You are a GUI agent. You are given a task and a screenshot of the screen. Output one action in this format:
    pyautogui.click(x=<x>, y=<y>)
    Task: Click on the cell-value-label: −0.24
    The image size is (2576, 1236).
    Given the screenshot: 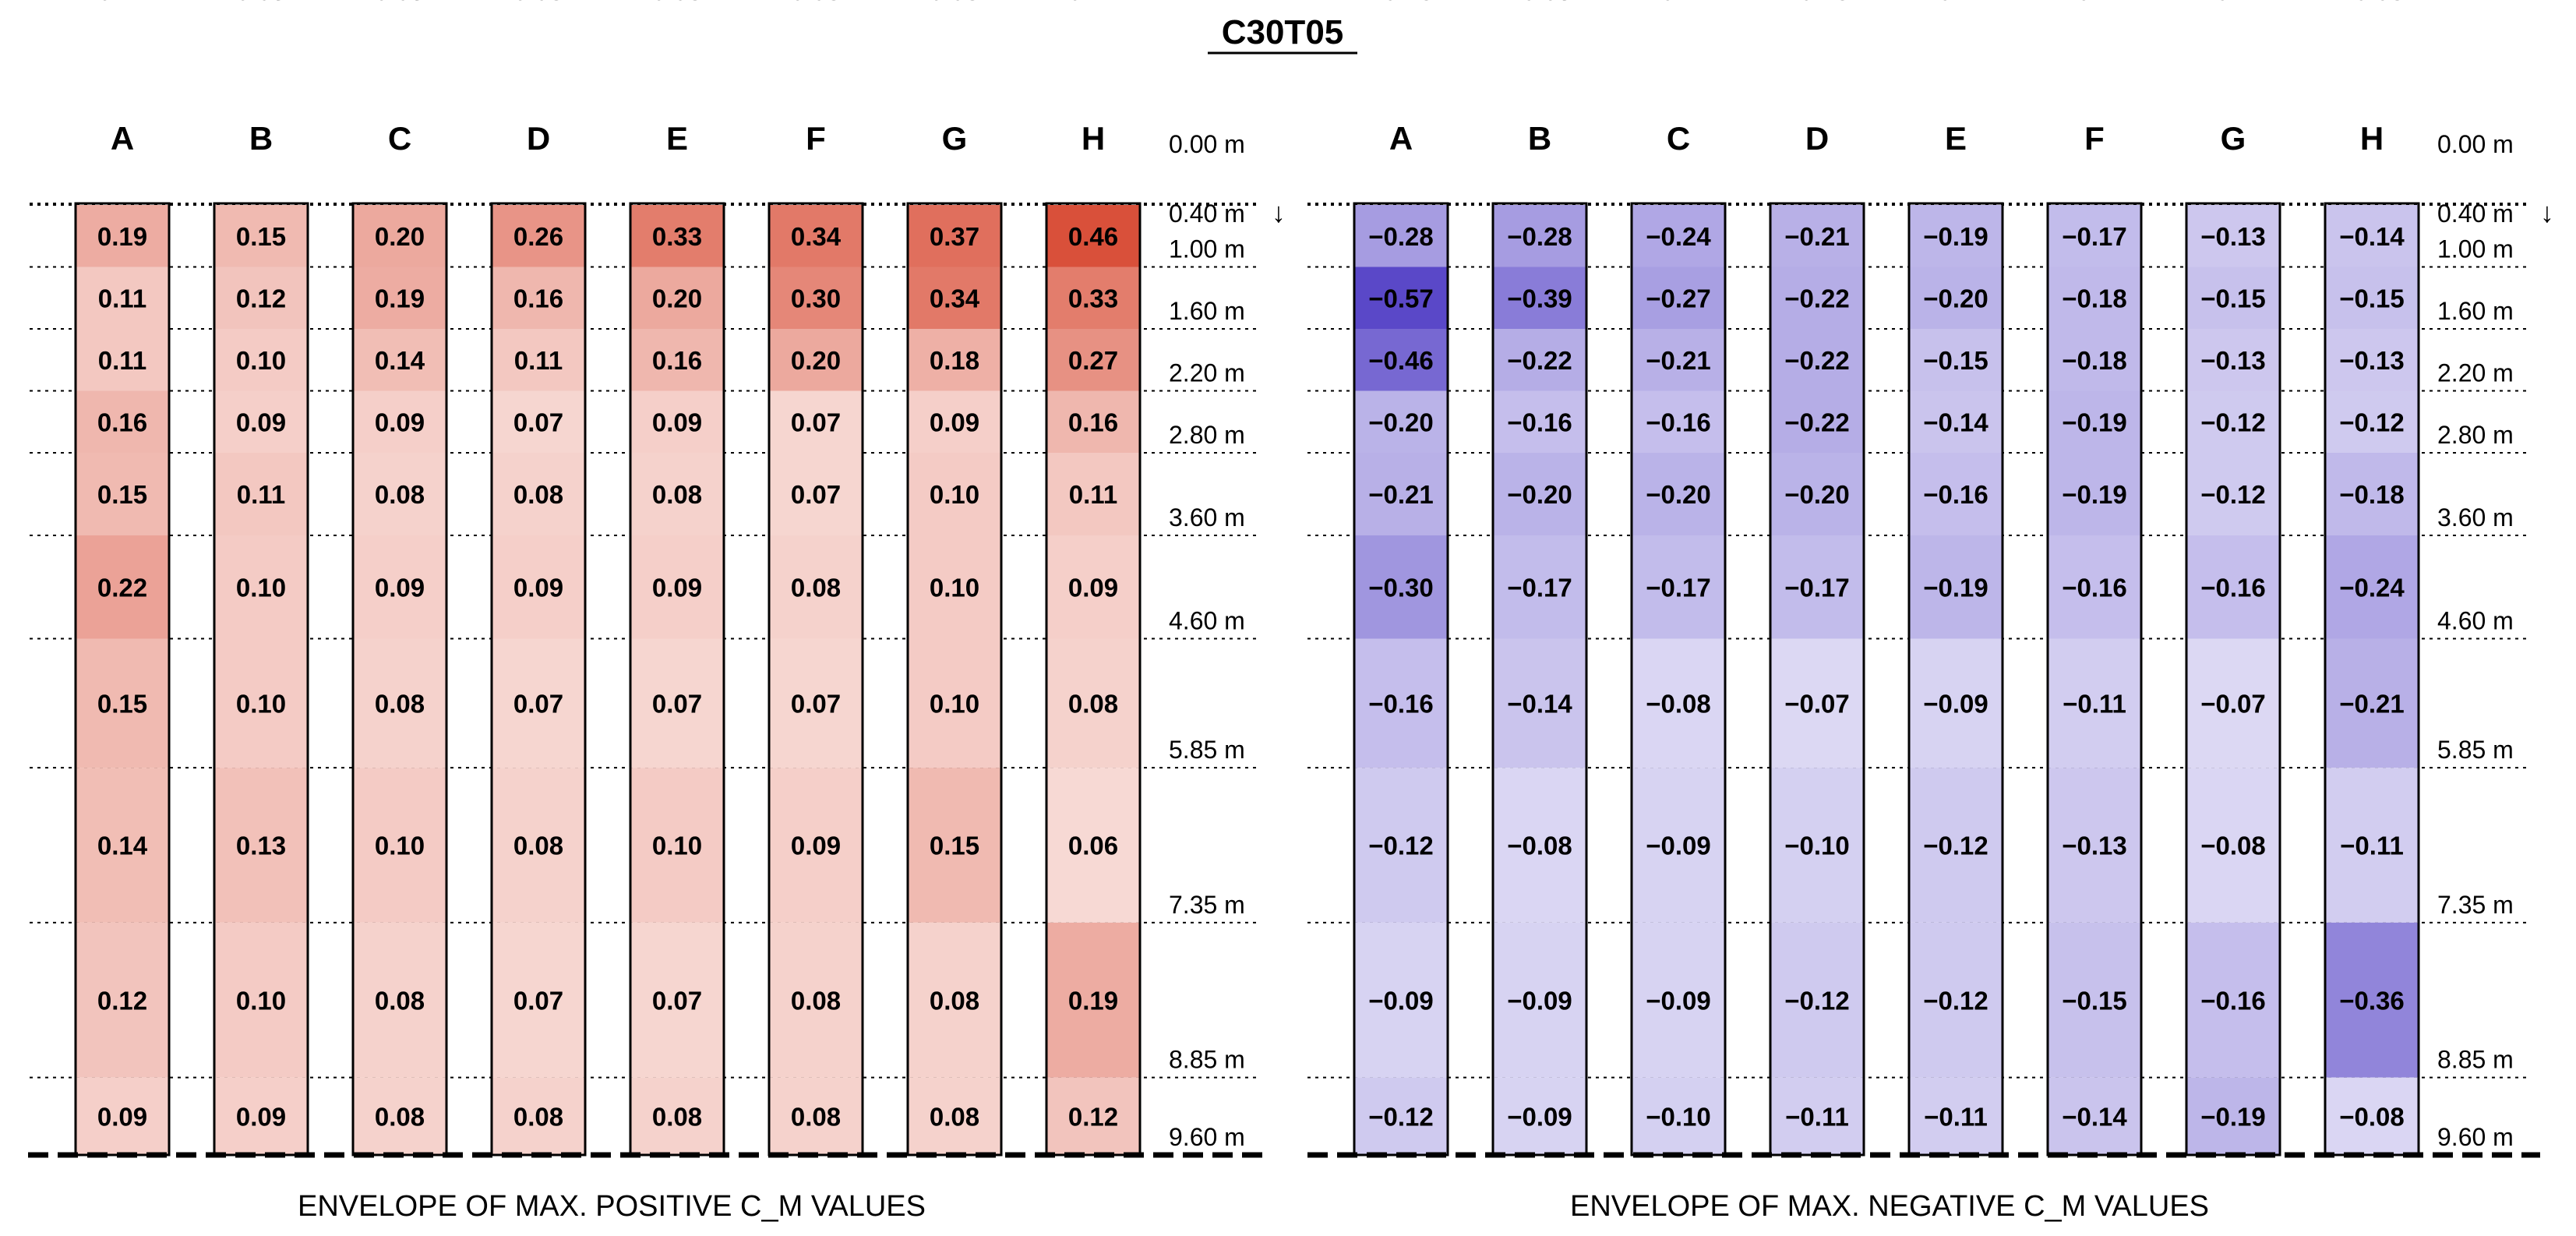 What is the action you would take?
    pyautogui.click(x=2372, y=587)
    